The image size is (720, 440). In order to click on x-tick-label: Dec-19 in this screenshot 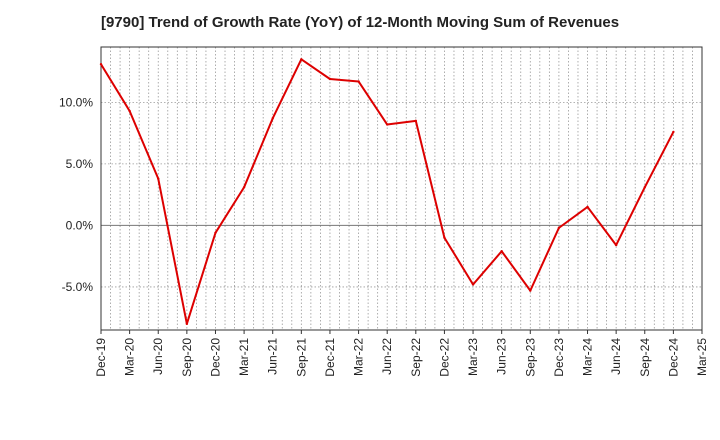, I will do `click(101, 357)`.